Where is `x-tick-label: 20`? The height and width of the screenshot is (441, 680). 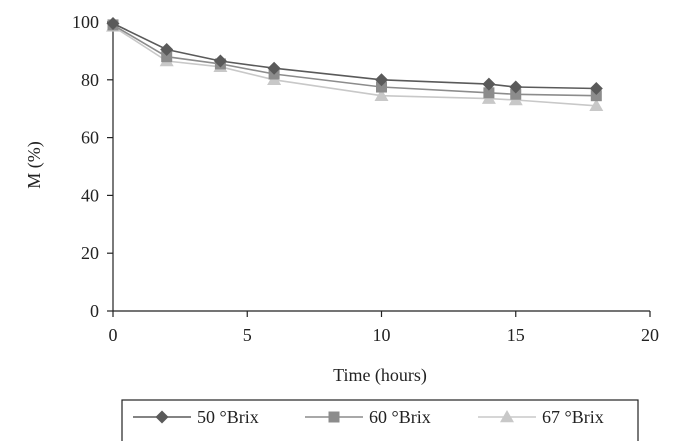
x-tick-label: 20 is located at coordinates (650, 335).